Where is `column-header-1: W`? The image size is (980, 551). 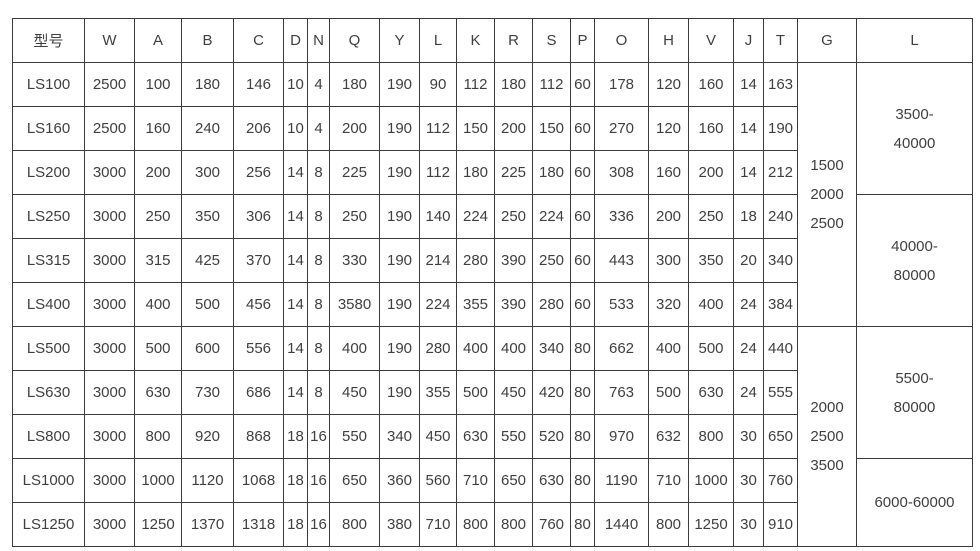
column-header-1: W is located at coordinates (109, 40).